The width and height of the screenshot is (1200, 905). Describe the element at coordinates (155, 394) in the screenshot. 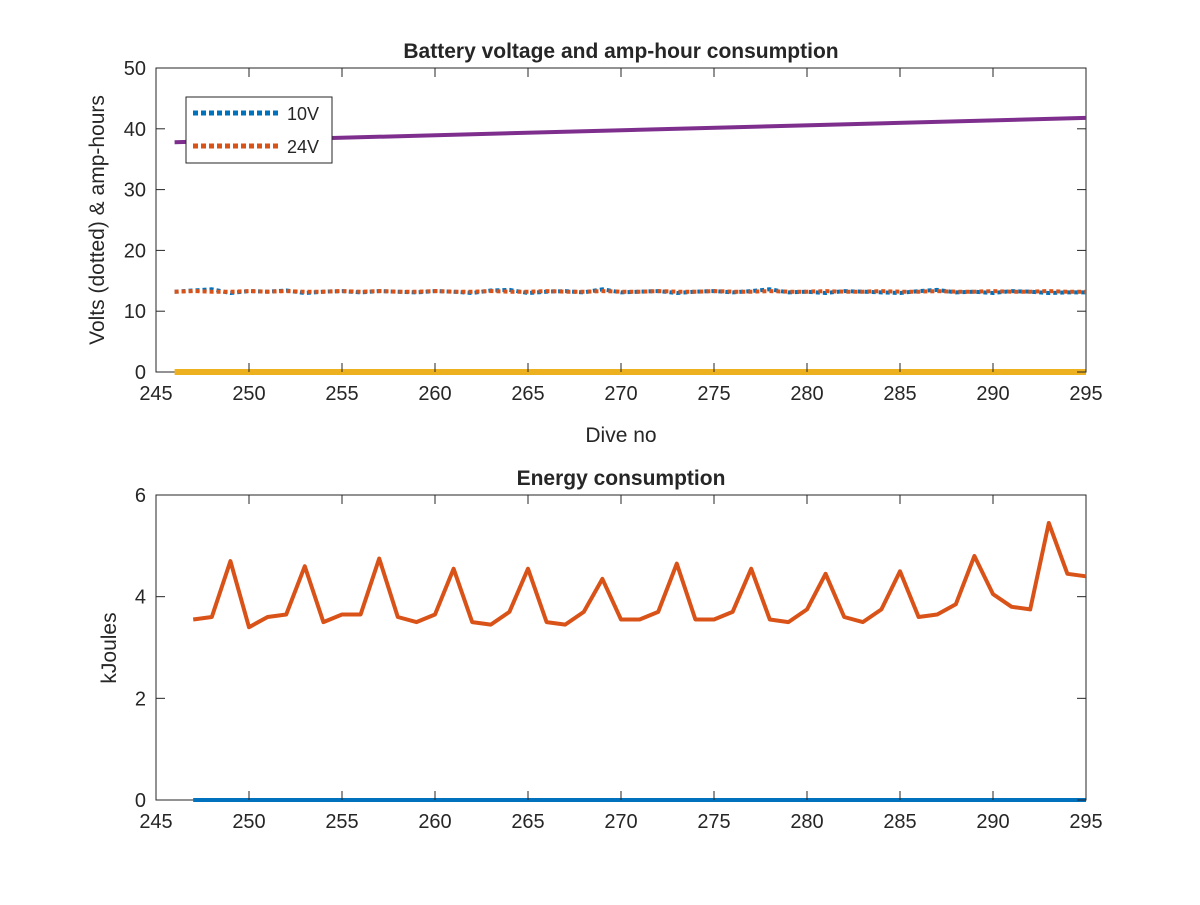

I see `voltage-x-tick-label: 245` at that location.